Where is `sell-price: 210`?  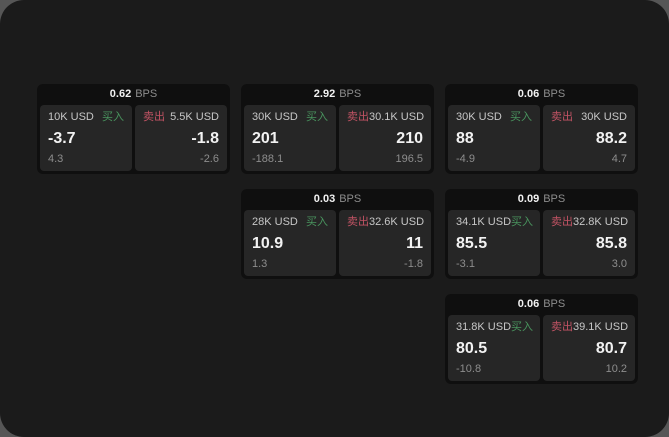 sell-price: 210 is located at coordinates (409, 139).